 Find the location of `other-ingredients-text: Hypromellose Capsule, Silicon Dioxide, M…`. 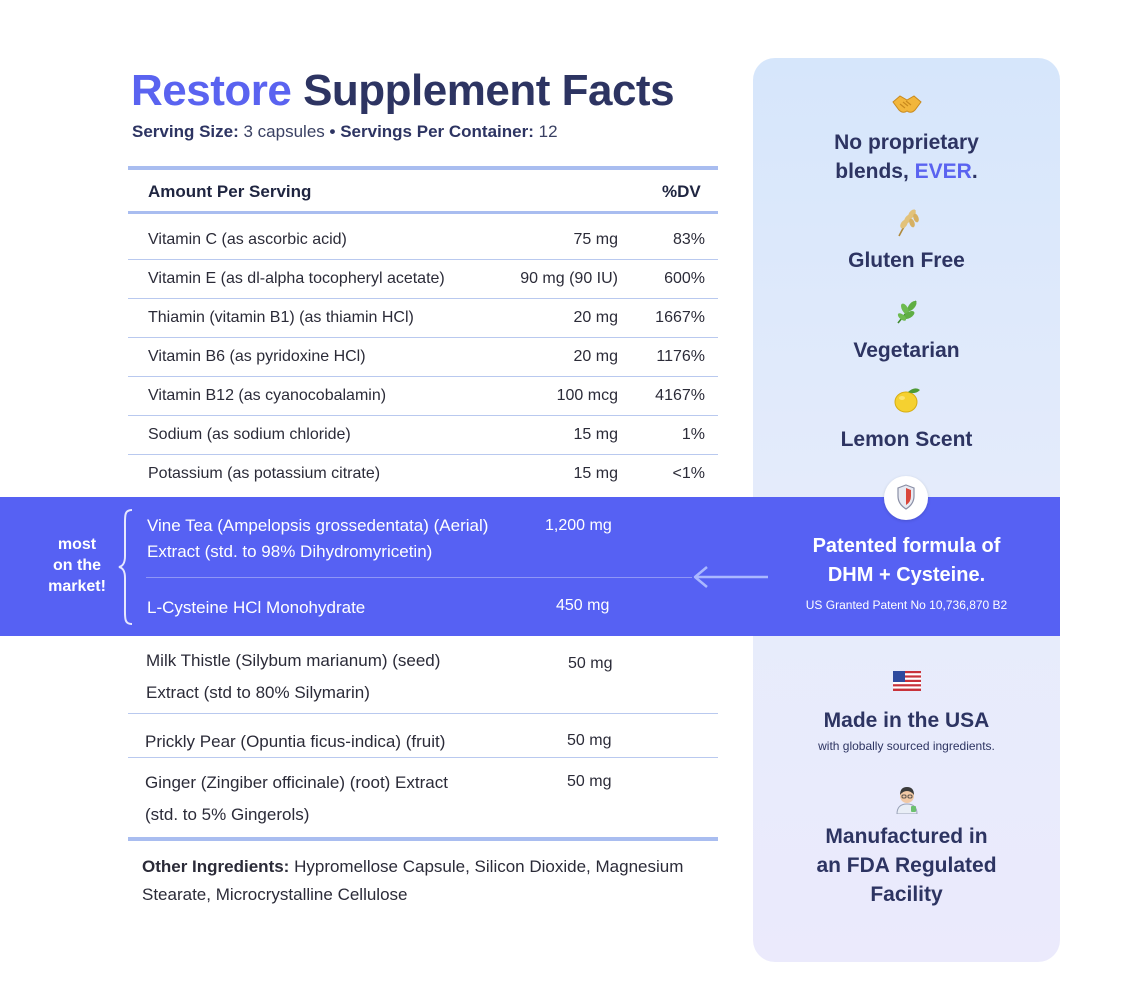

other-ingredients-text: Hypromellose Capsule, Silicon Dioxide, M… is located at coordinates (413, 880).